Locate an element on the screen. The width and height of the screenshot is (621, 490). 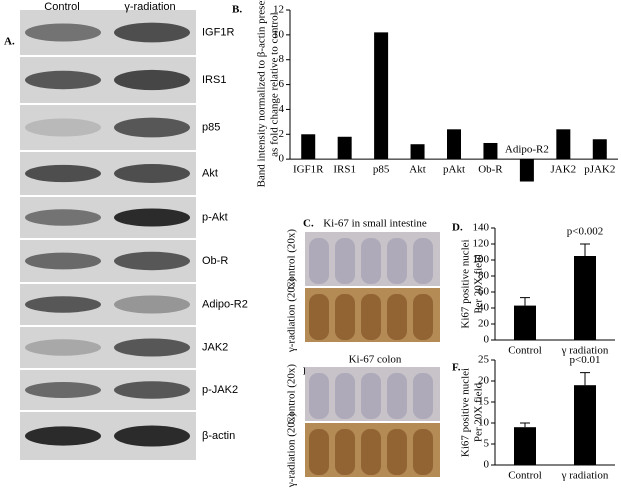
blot-header: γ-radiation is located at coordinates (149, 7).